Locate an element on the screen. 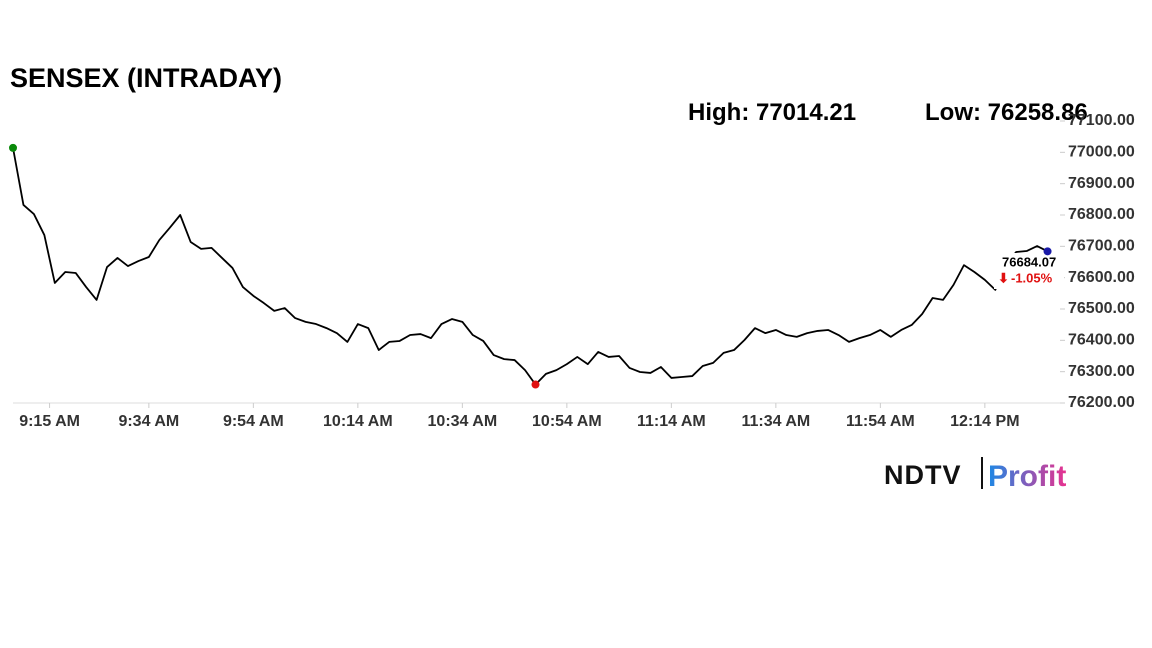  change-arrow: ⬇ is located at coordinates (1003, 277).